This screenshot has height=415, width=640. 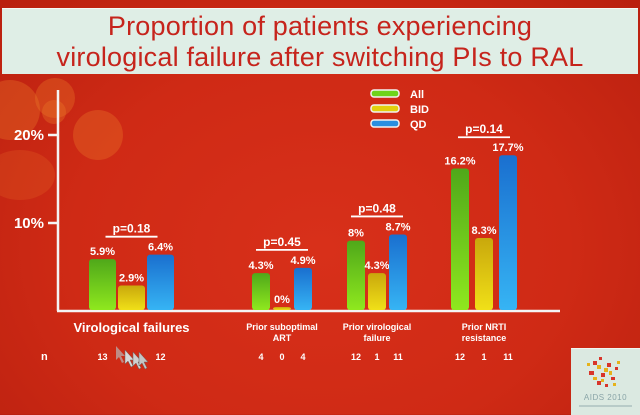 What do you see at coordinates (29, 223) in the screenshot?
I see `y-tick-label: 10%` at bounding box center [29, 223].